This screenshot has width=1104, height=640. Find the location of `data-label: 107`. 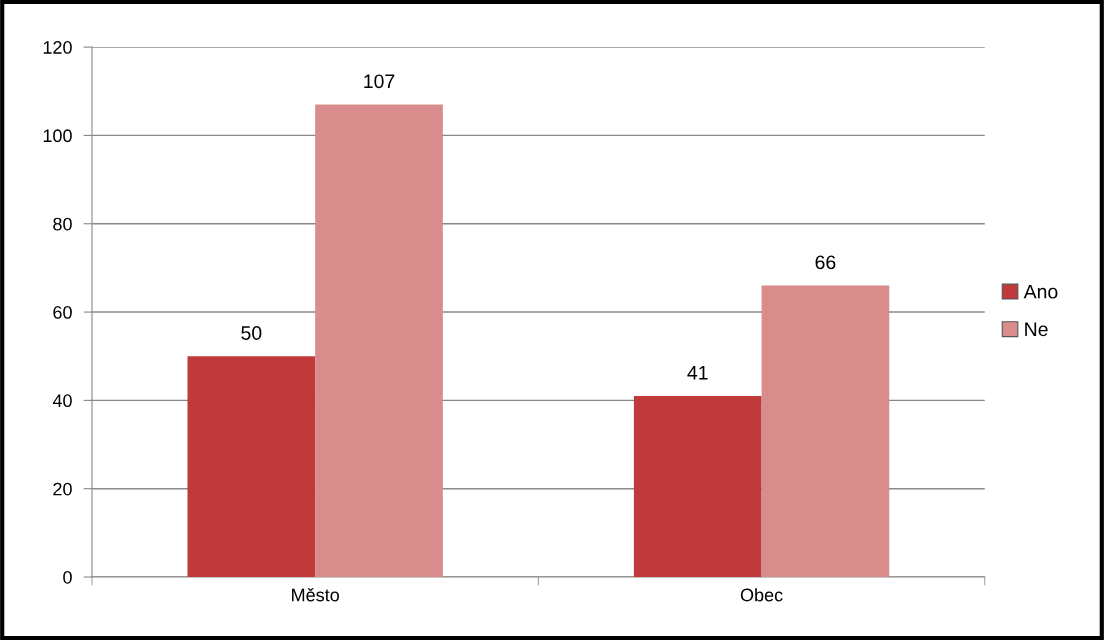

data-label: 107 is located at coordinates (379, 81).